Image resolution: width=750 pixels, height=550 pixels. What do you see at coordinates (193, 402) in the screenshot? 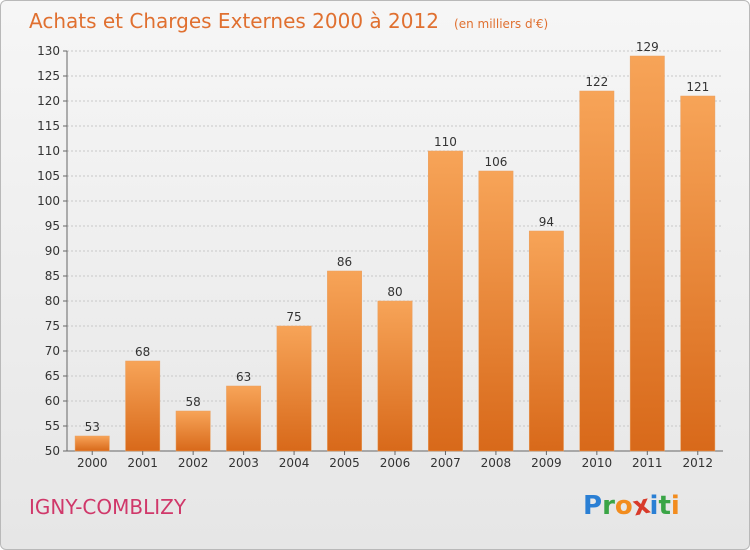
I see `data-label: 58` at bounding box center [193, 402].